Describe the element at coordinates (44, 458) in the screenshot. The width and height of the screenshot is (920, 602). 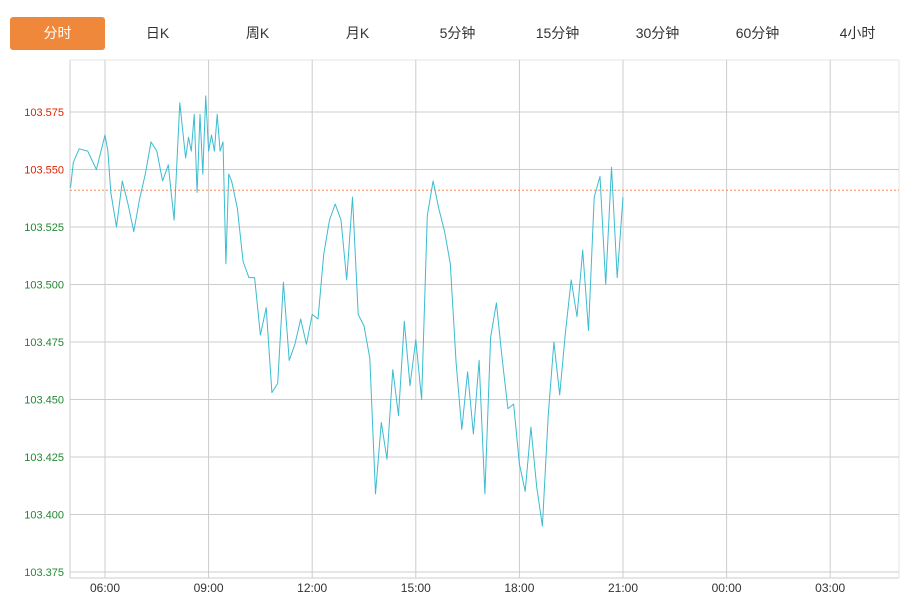
I see `y-tick-label: 103.425` at that location.